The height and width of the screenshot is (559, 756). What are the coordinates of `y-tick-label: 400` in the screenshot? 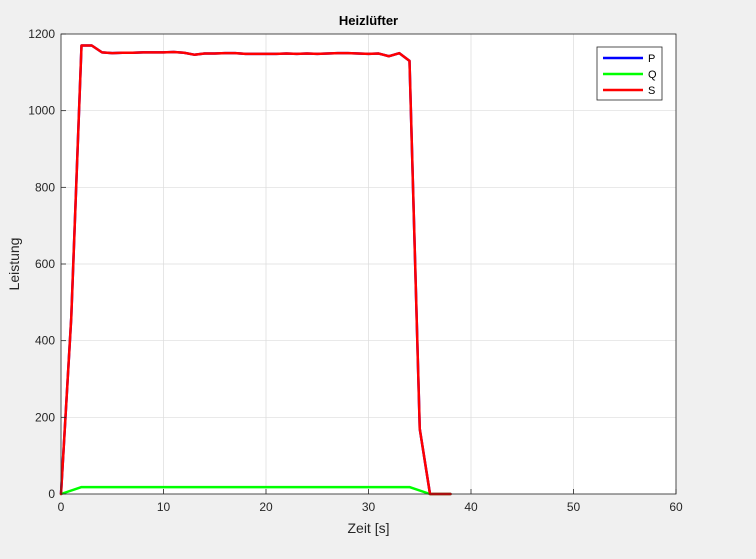 It's located at (45, 341).